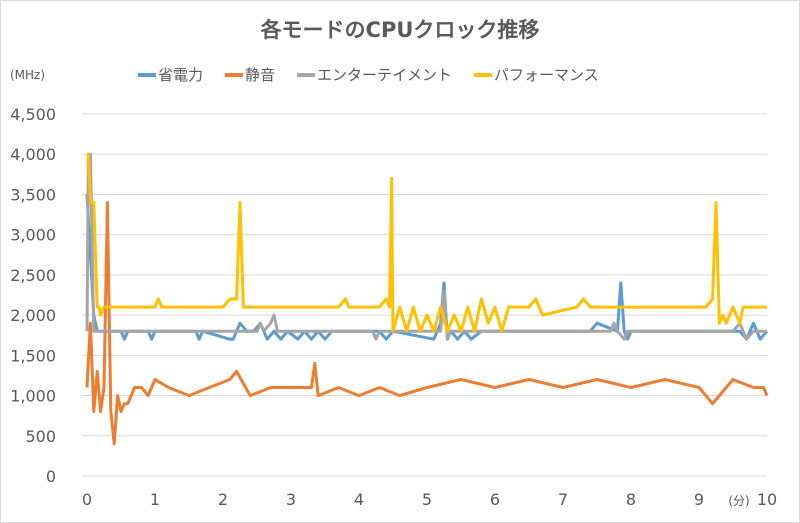 The height and width of the screenshot is (523, 800). I want to click on y-tick-label: 1,000, so click(33, 396).